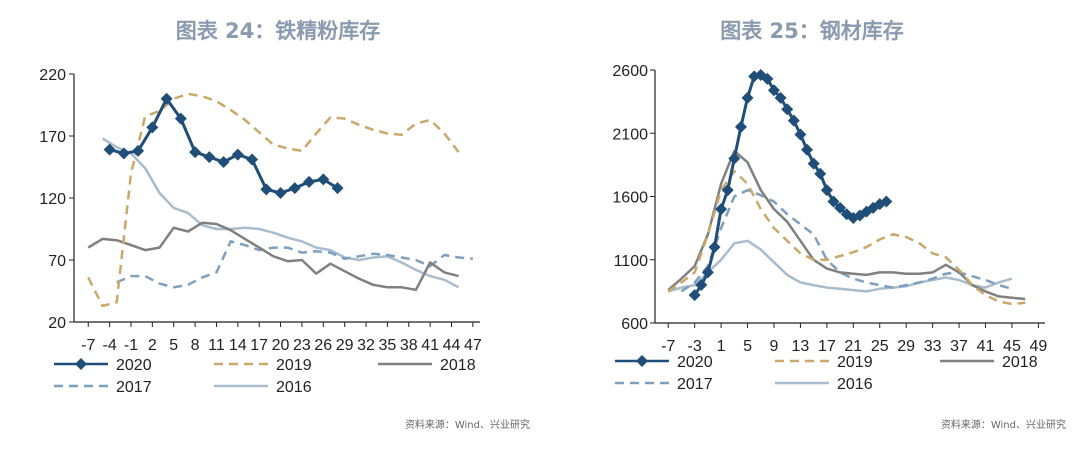 This screenshot has width=1080, height=451. I want to click on chart-title: 图表 25：钢材库存, so click(812, 31).